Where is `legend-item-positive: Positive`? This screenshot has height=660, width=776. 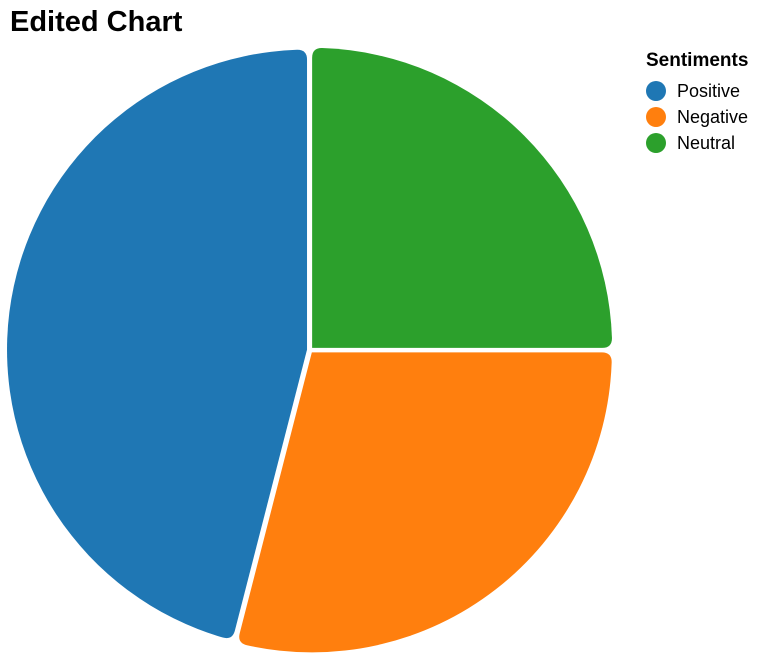
legend-item-positive: Positive is located at coordinates (697, 91).